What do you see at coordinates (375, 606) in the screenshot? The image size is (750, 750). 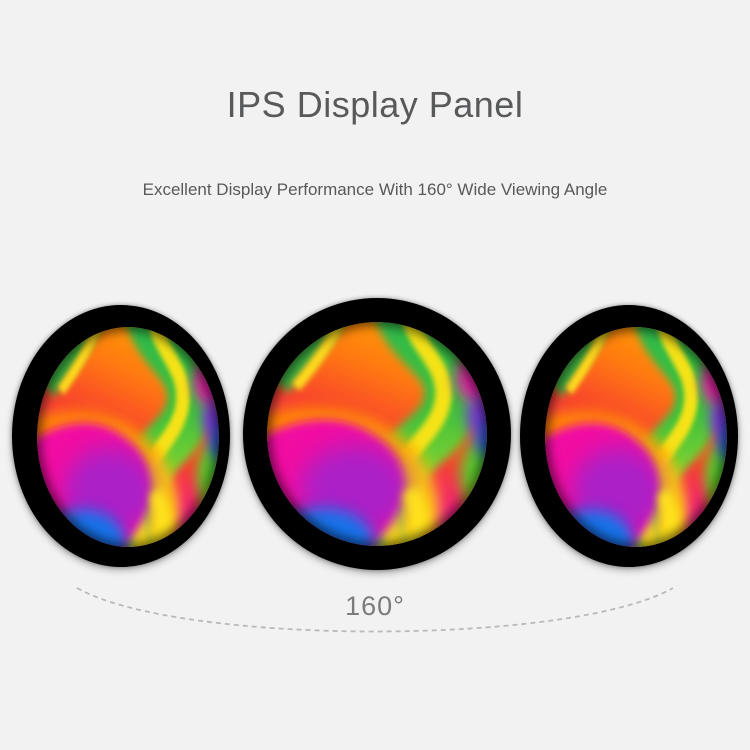 I see `viewing-angle-label: 160°` at bounding box center [375, 606].